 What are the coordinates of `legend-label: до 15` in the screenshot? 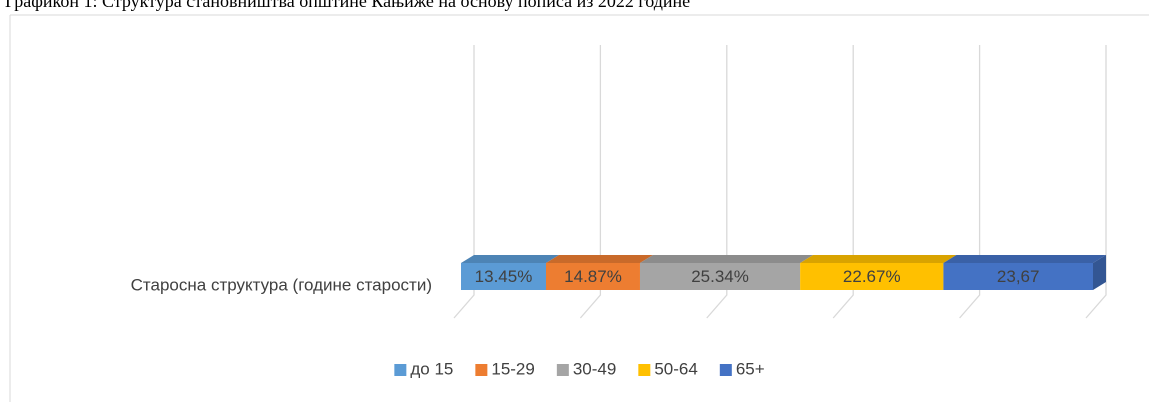 It's located at (431, 368).